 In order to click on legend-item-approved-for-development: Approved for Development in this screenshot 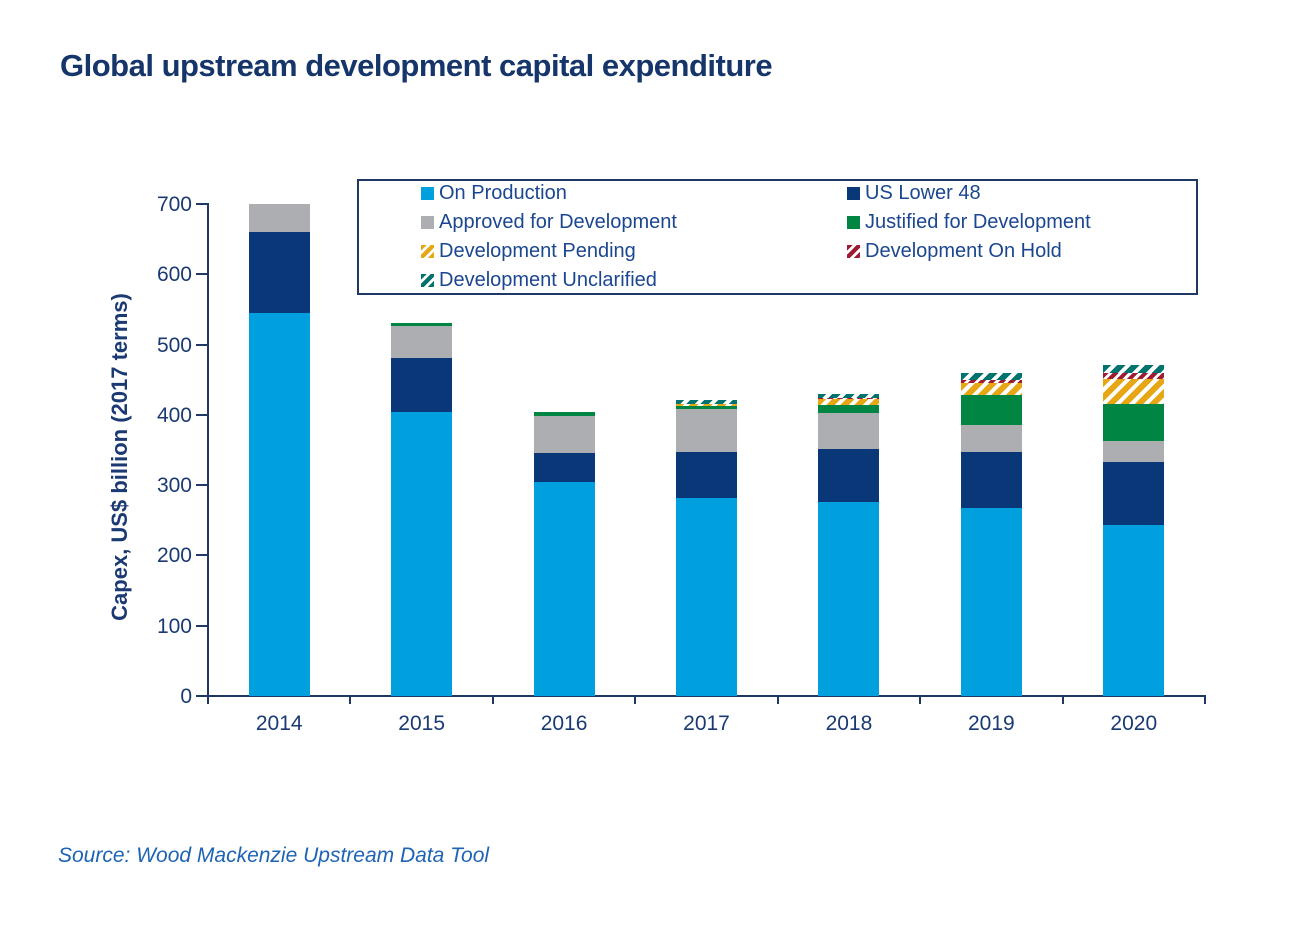, I will do `click(634, 222)`.